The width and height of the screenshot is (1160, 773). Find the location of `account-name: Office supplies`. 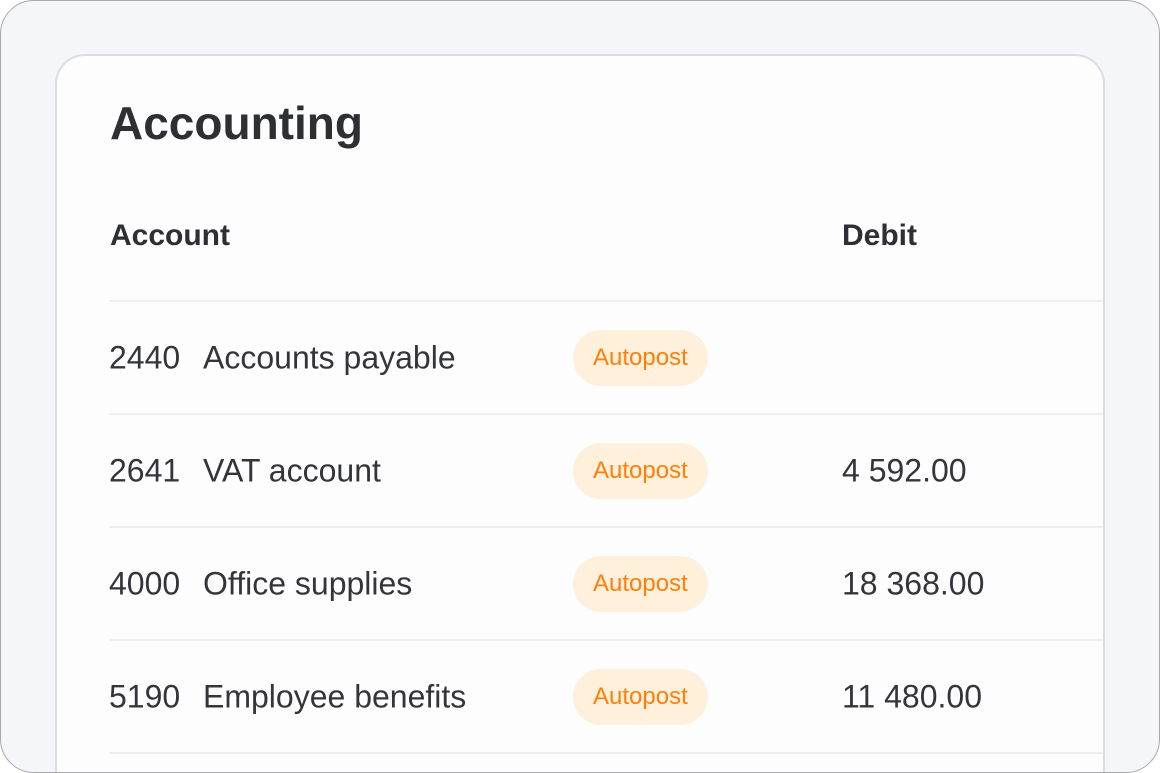

account-name: Office supplies is located at coordinates (308, 583).